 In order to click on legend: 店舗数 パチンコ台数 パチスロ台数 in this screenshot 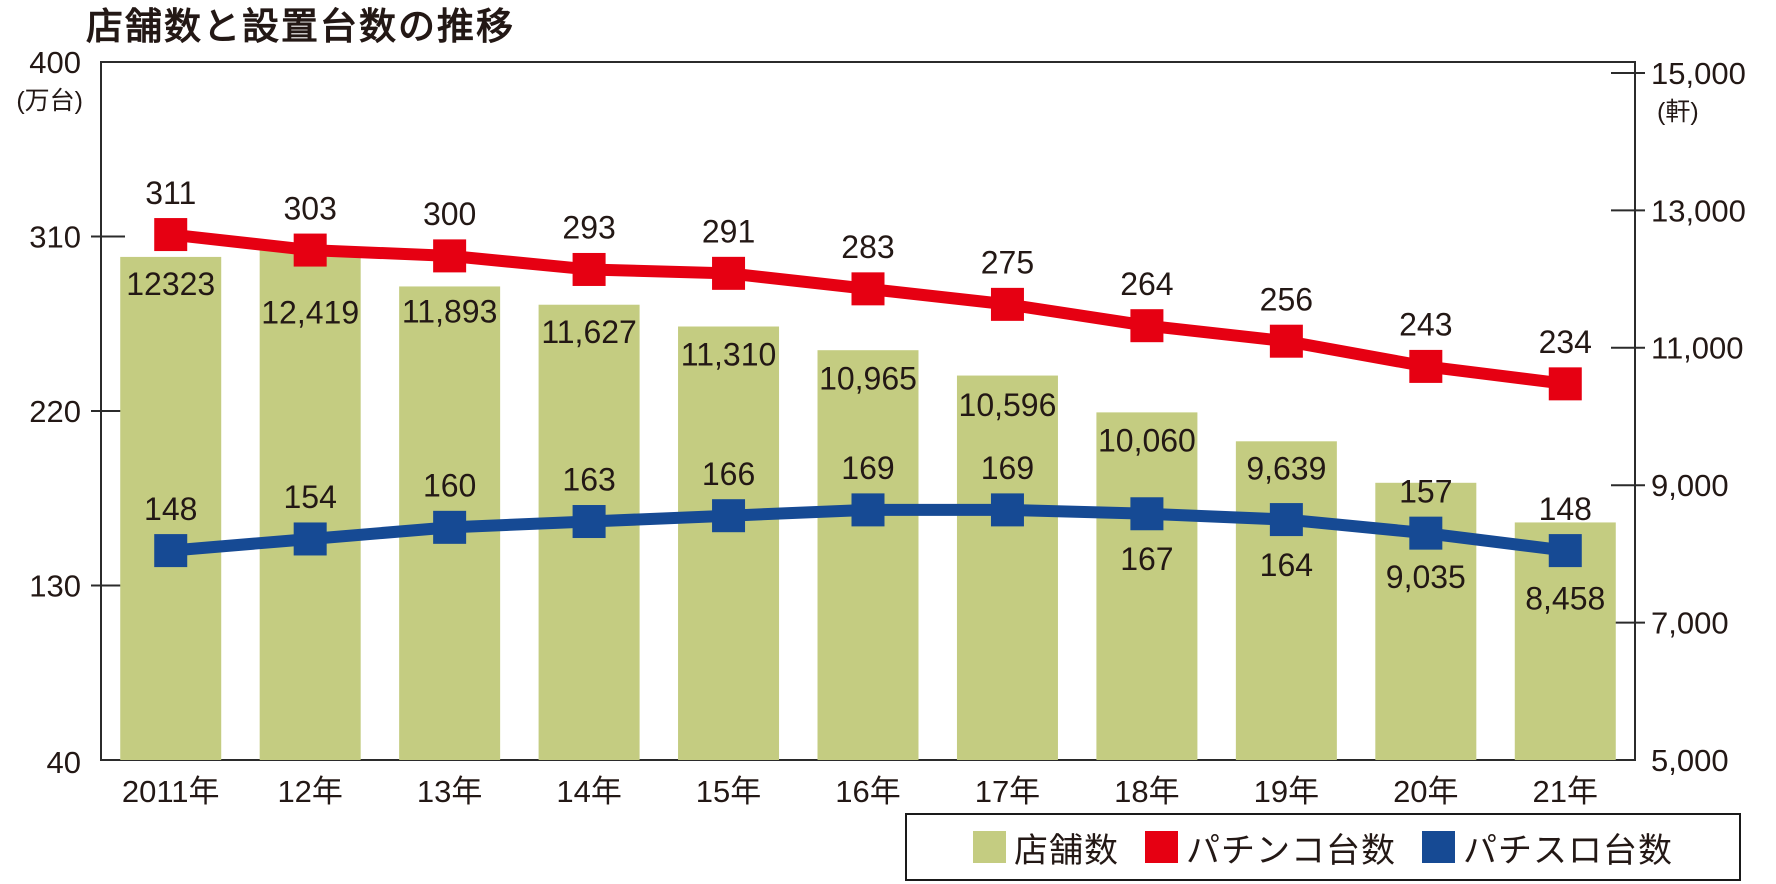, I will do `click(1323, 847)`.